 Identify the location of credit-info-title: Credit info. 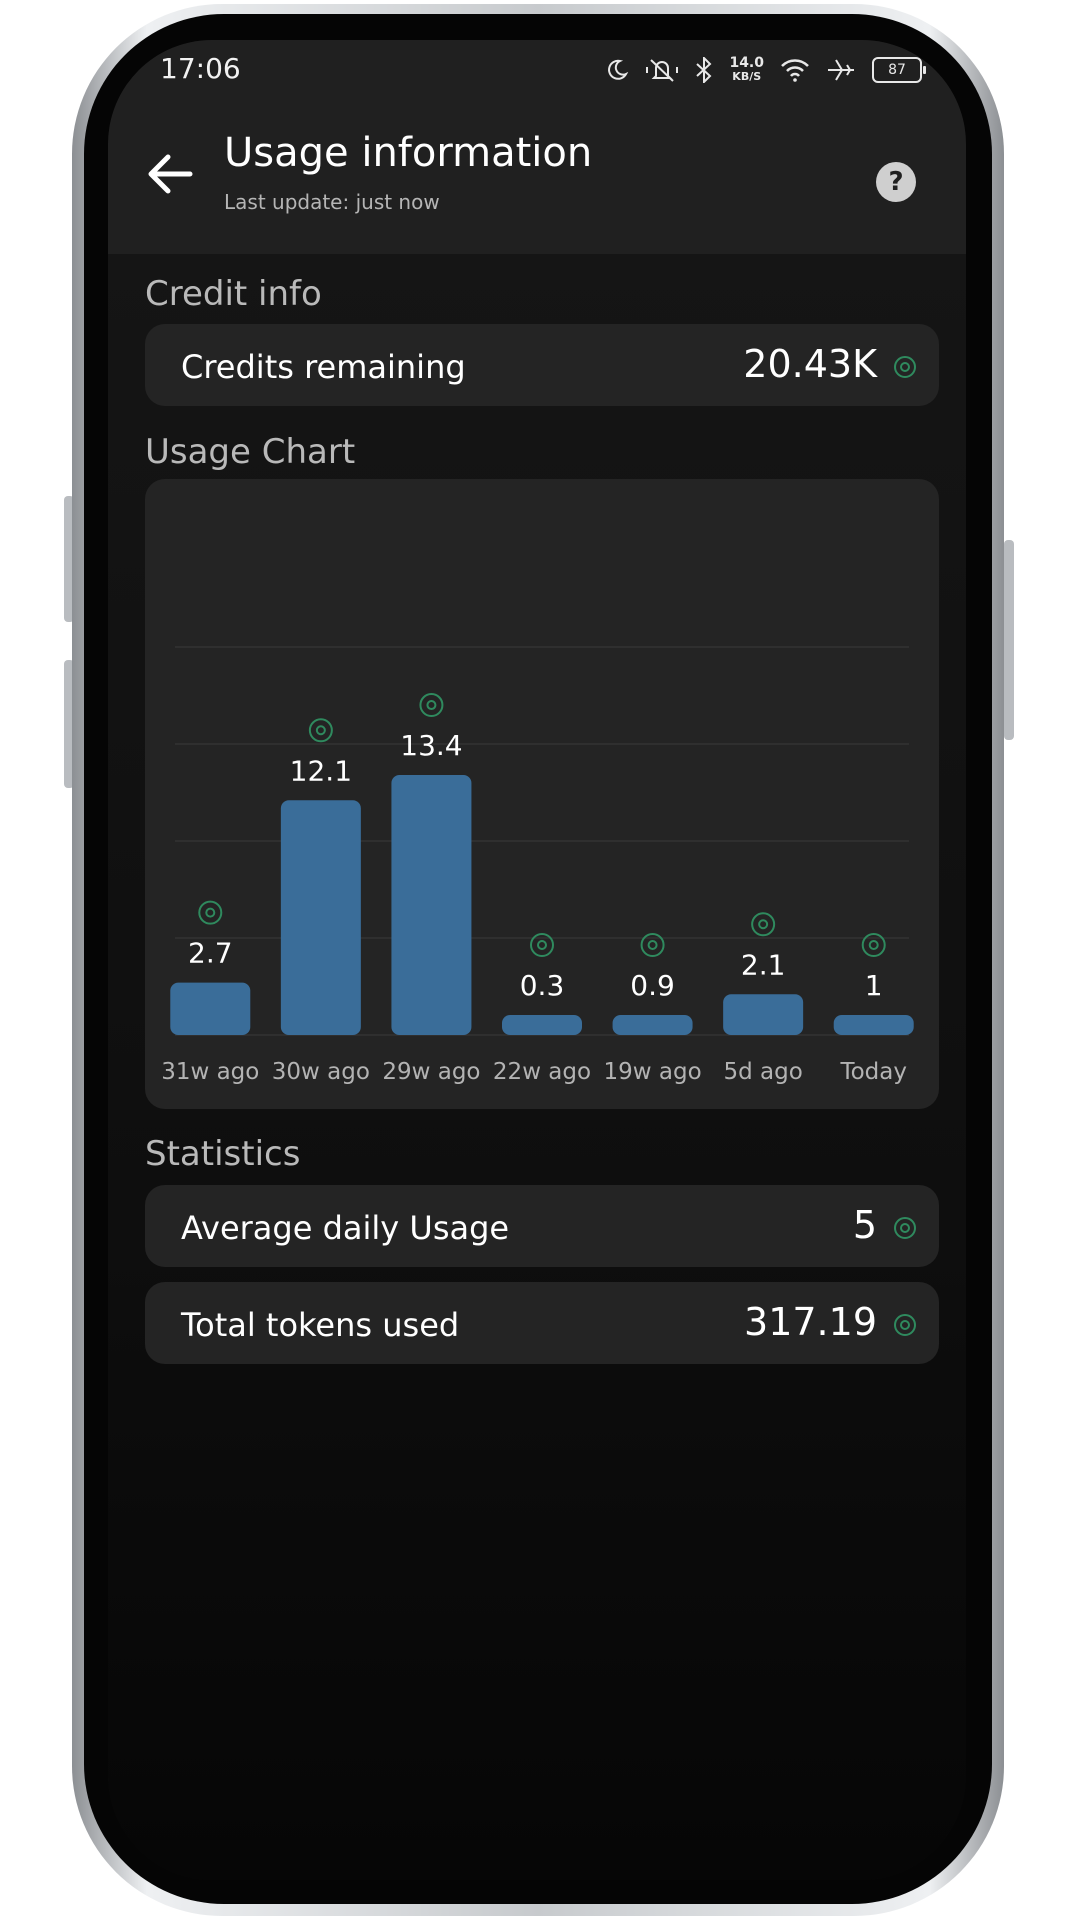
(233, 294).